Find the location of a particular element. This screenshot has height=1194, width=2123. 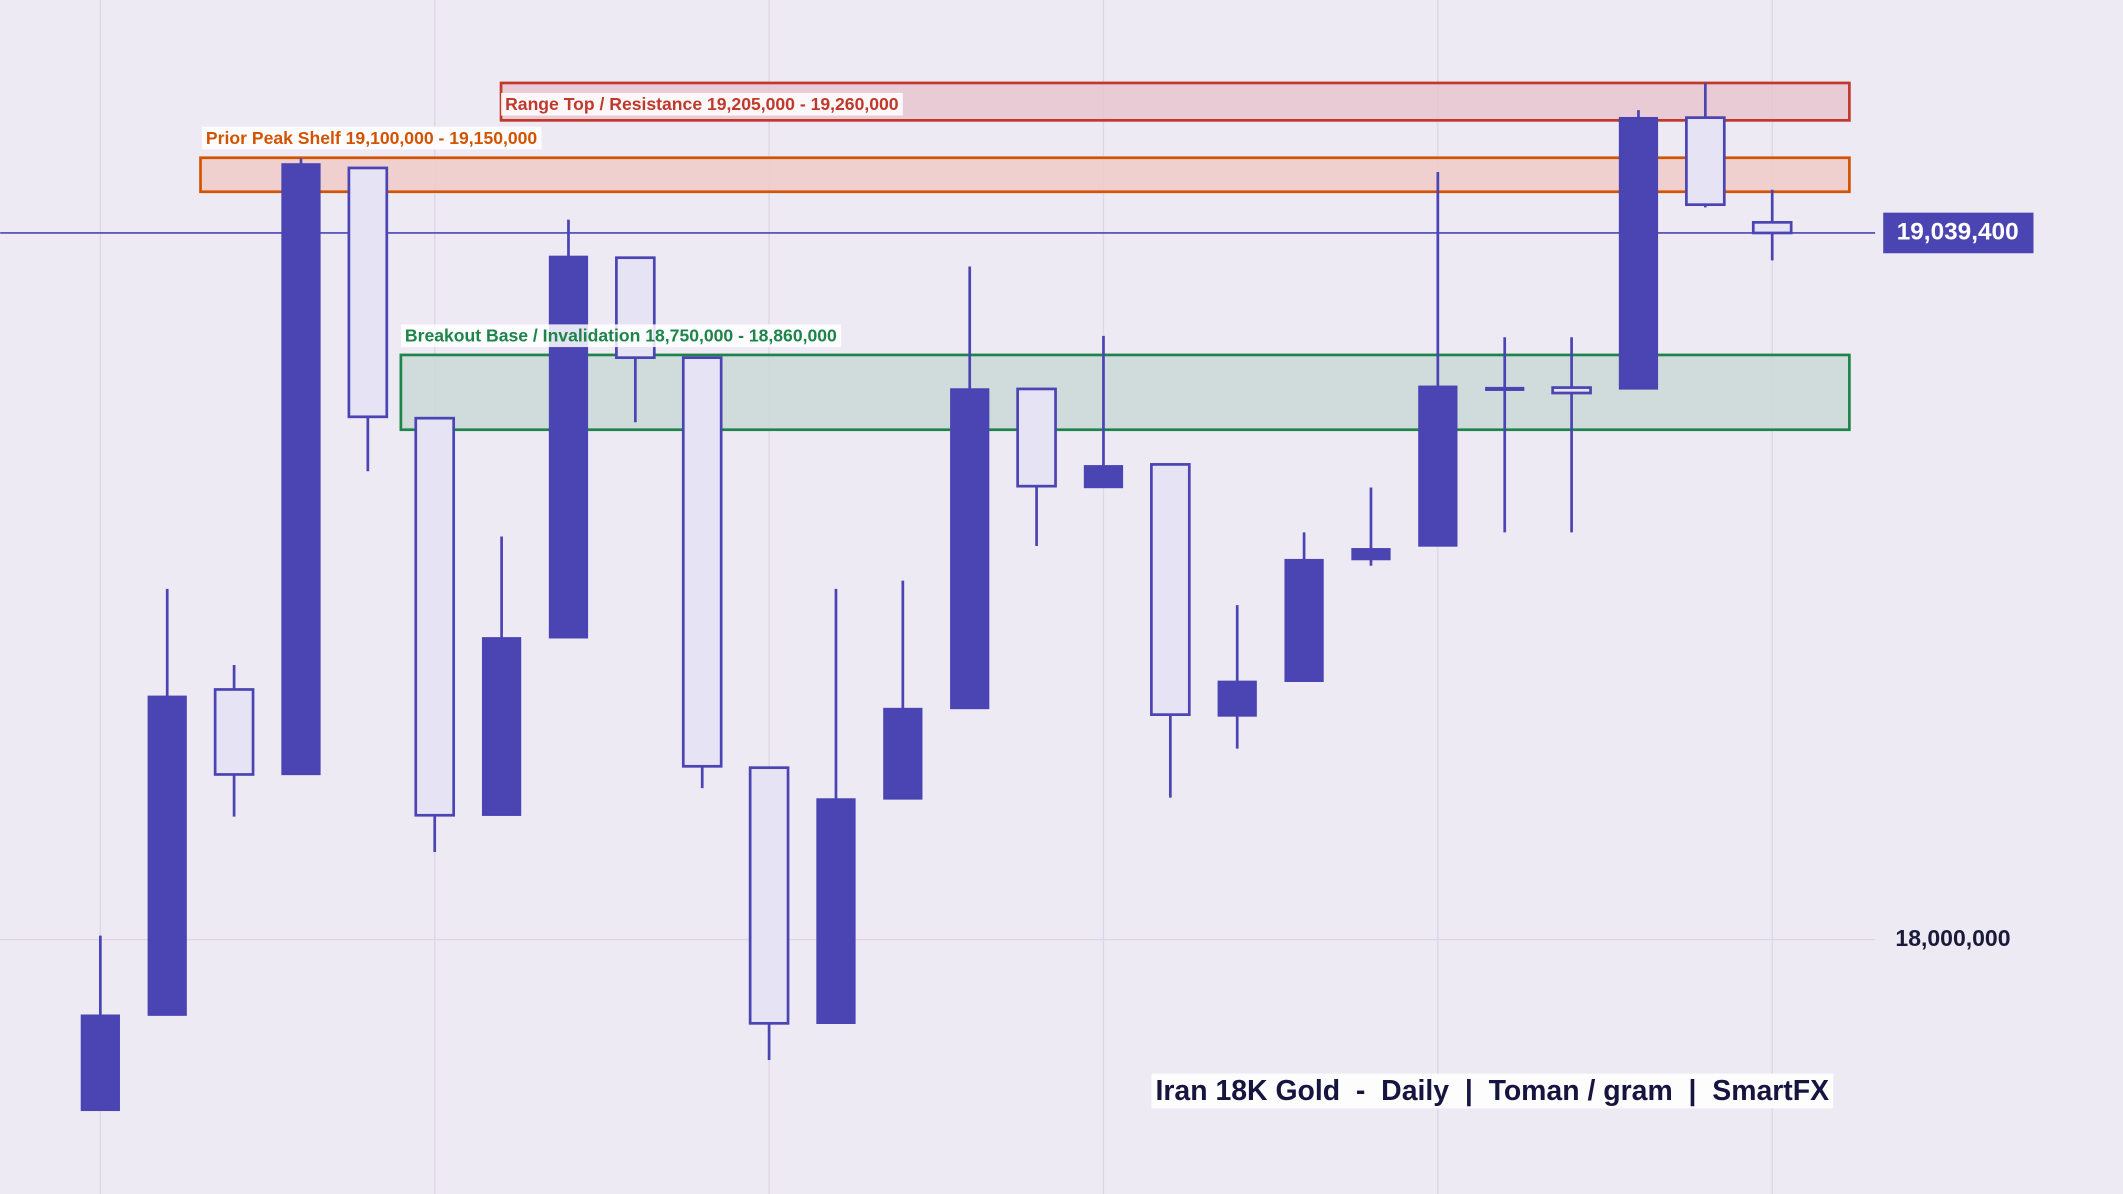

last-price-box is located at coordinates (1958, 233).